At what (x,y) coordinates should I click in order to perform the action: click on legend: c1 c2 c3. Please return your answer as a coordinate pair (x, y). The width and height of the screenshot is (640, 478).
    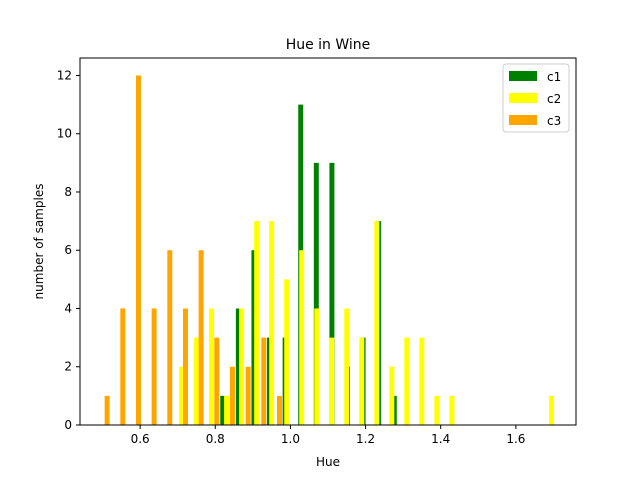
    Looking at the image, I should click on (536, 98).